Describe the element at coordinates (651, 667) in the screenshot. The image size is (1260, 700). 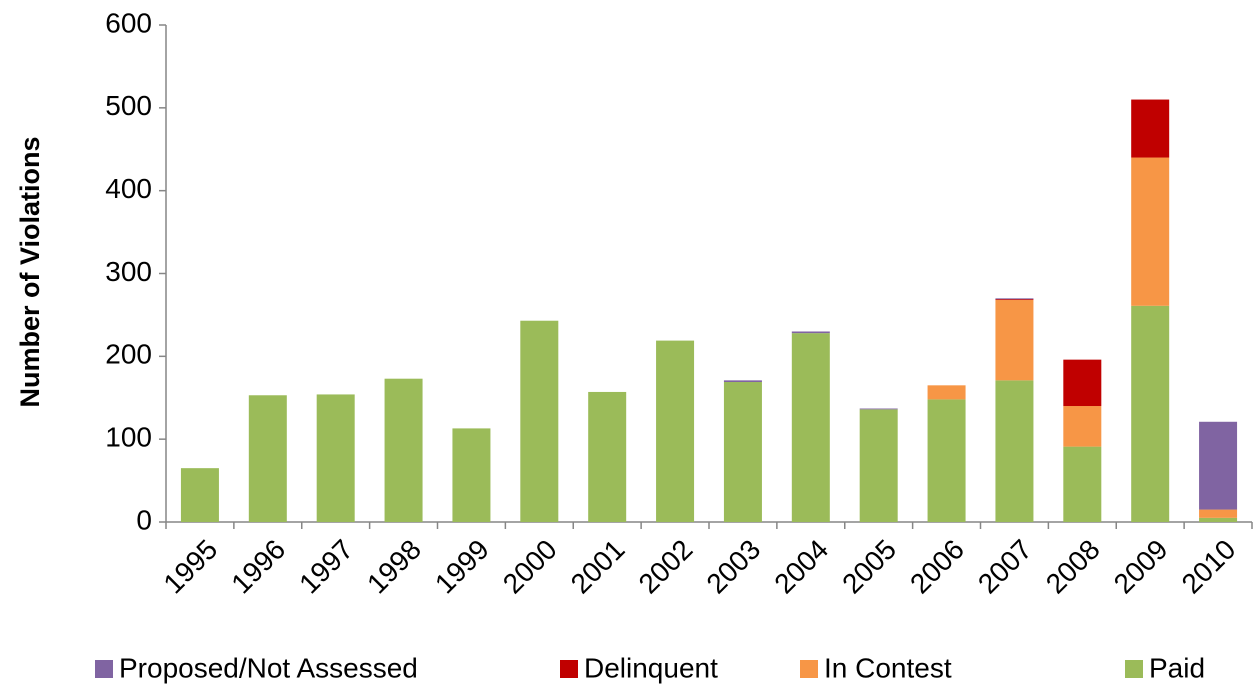
I see `legend-label: Delinquent` at that location.